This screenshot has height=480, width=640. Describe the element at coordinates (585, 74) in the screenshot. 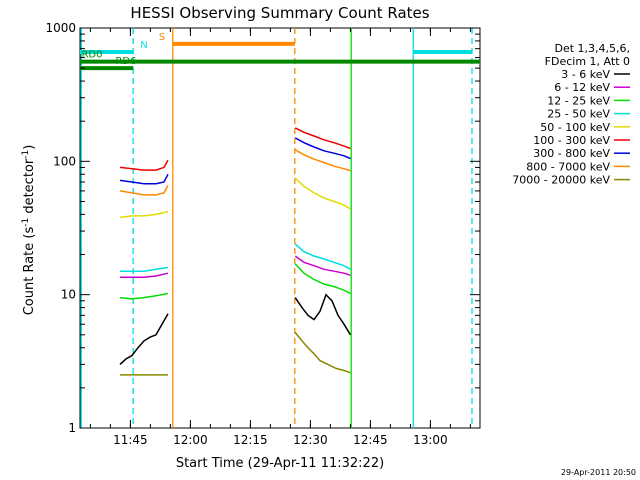

I see `legend-label-0: 3 - 6 keV` at that location.